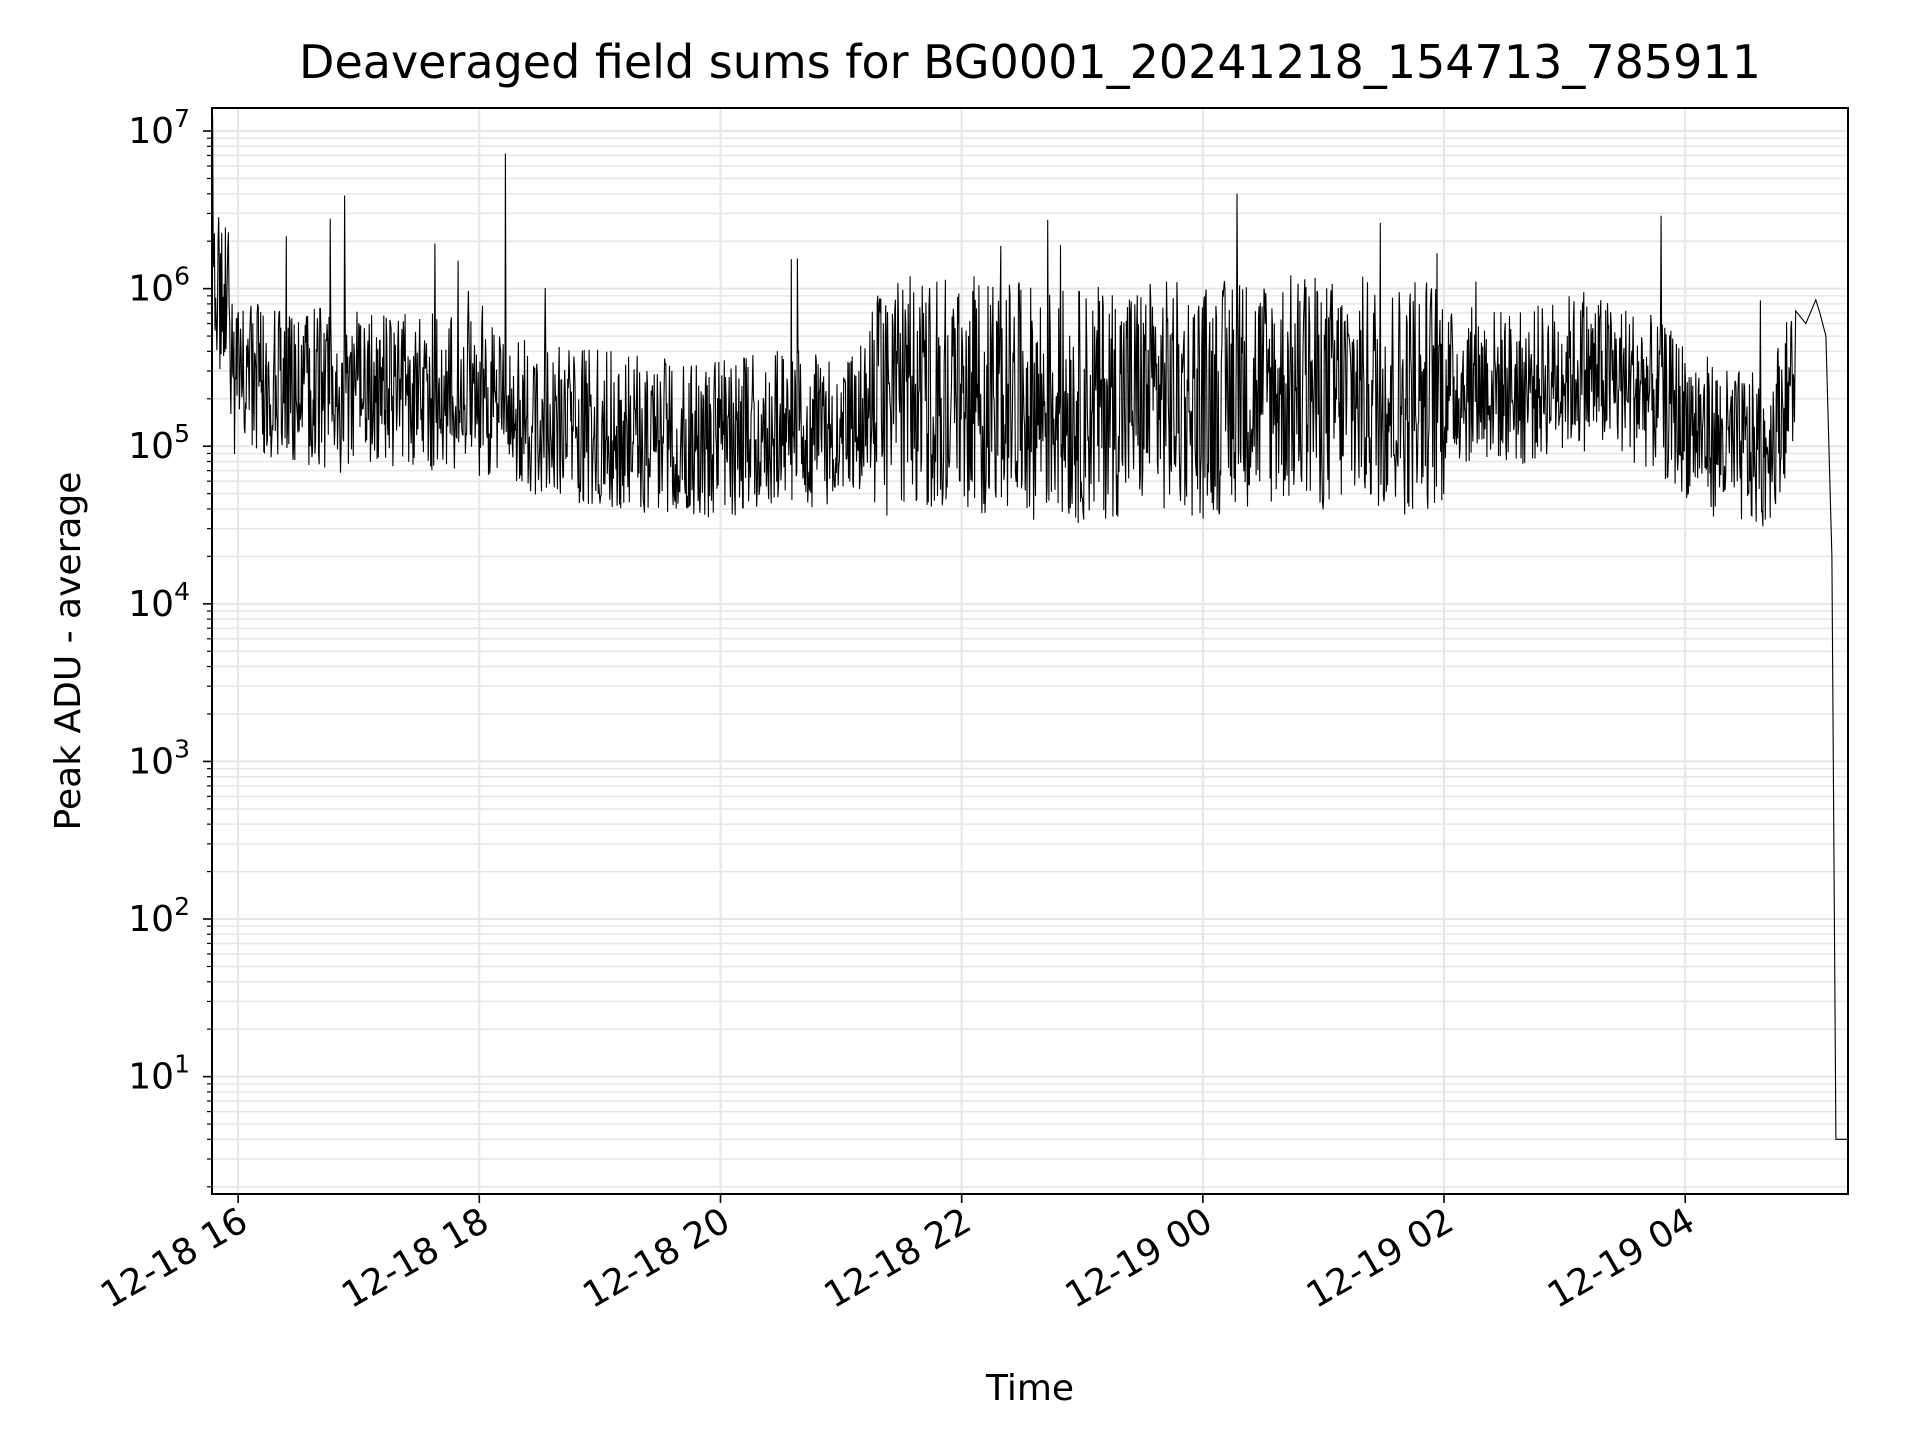 This screenshot has height=1440, width=1920. I want to click on x-axis-label: Time, so click(1029, 1388).